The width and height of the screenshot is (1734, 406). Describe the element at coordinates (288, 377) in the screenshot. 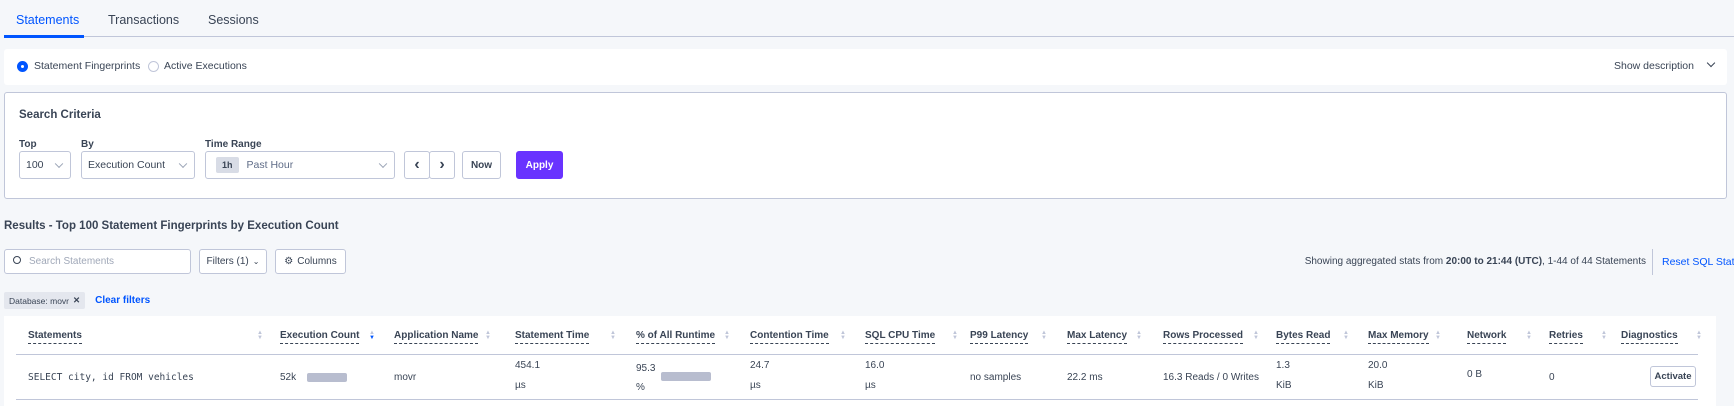

I see `exec-count-cell: 52k` at that location.